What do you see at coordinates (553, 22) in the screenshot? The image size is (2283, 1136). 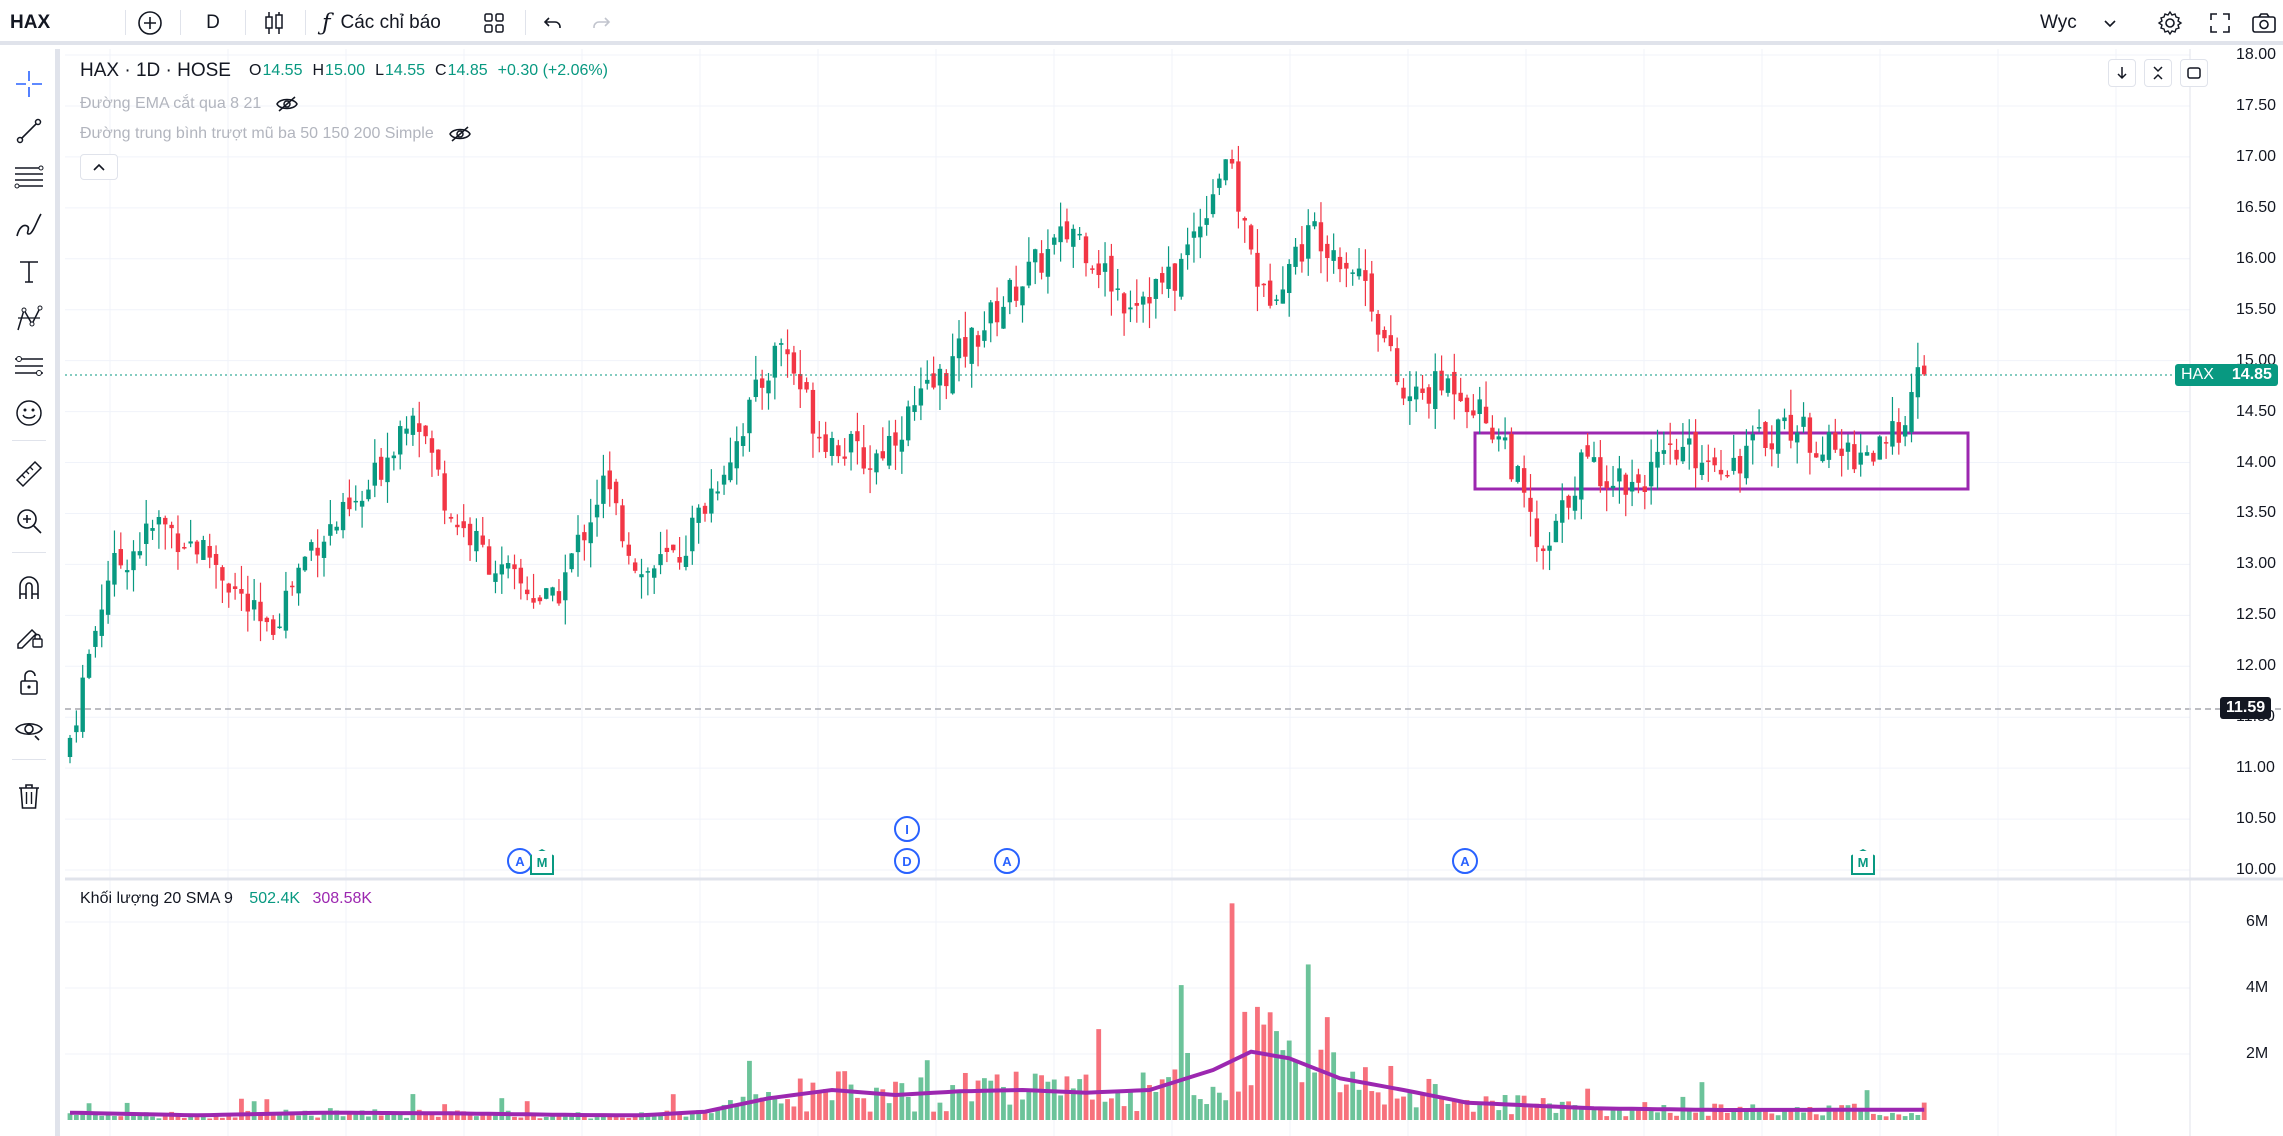 I see `undo-button` at bounding box center [553, 22].